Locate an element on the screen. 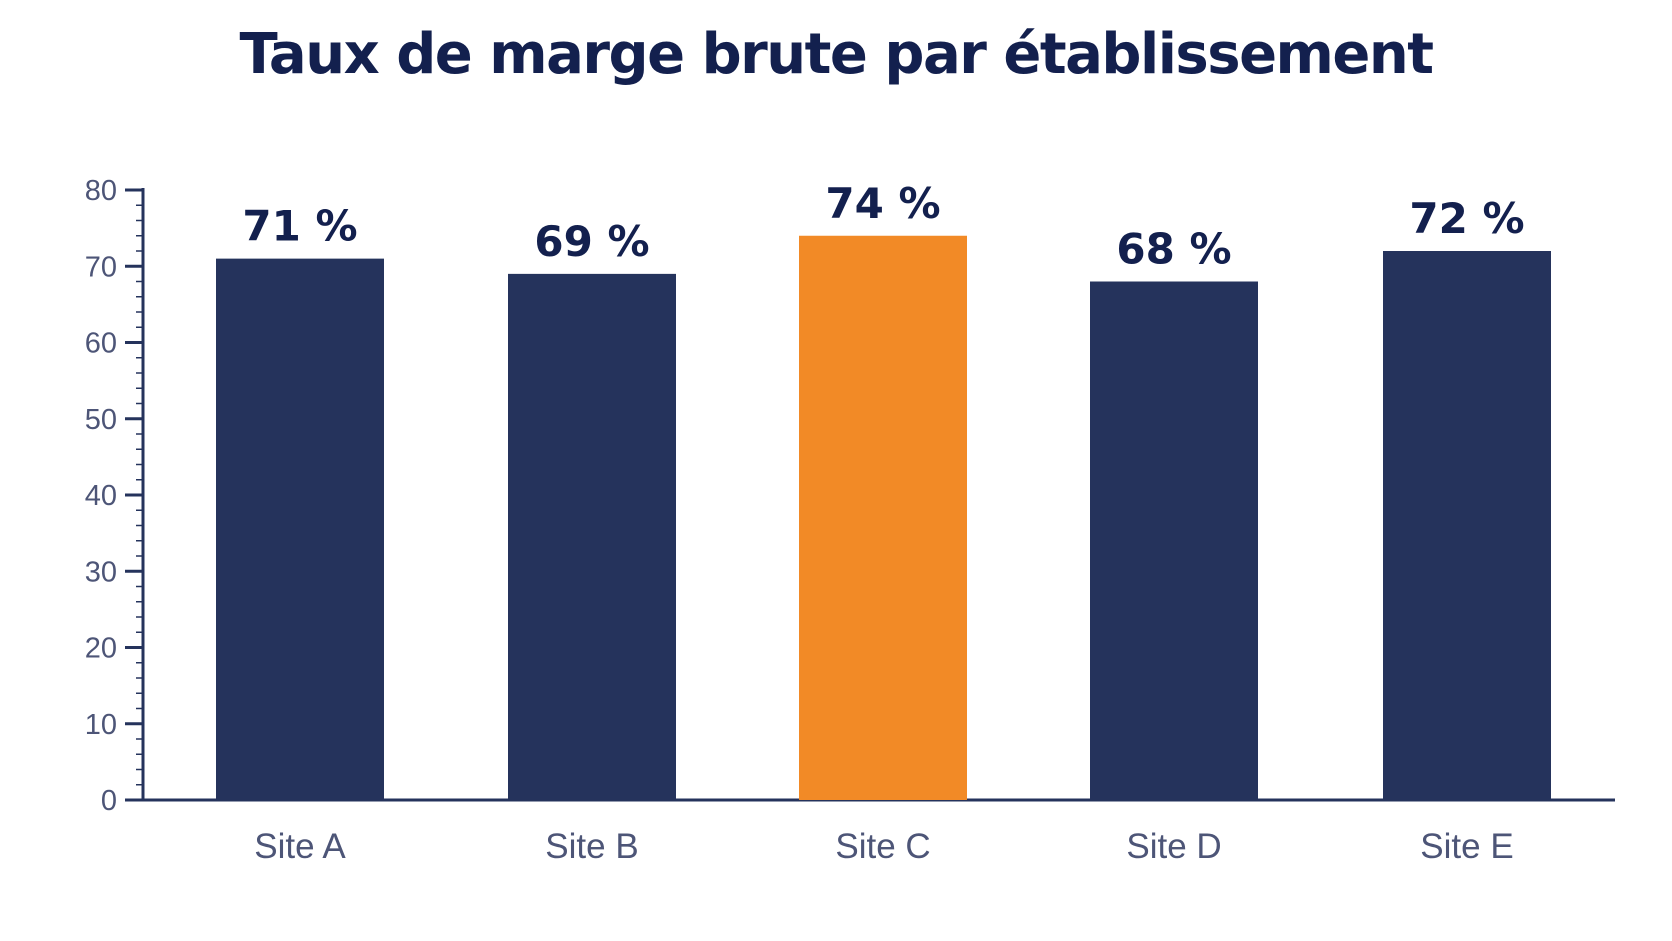 The height and width of the screenshot is (941, 1672). chart-title: Taux de marge brute par établissement is located at coordinates (836, 54).